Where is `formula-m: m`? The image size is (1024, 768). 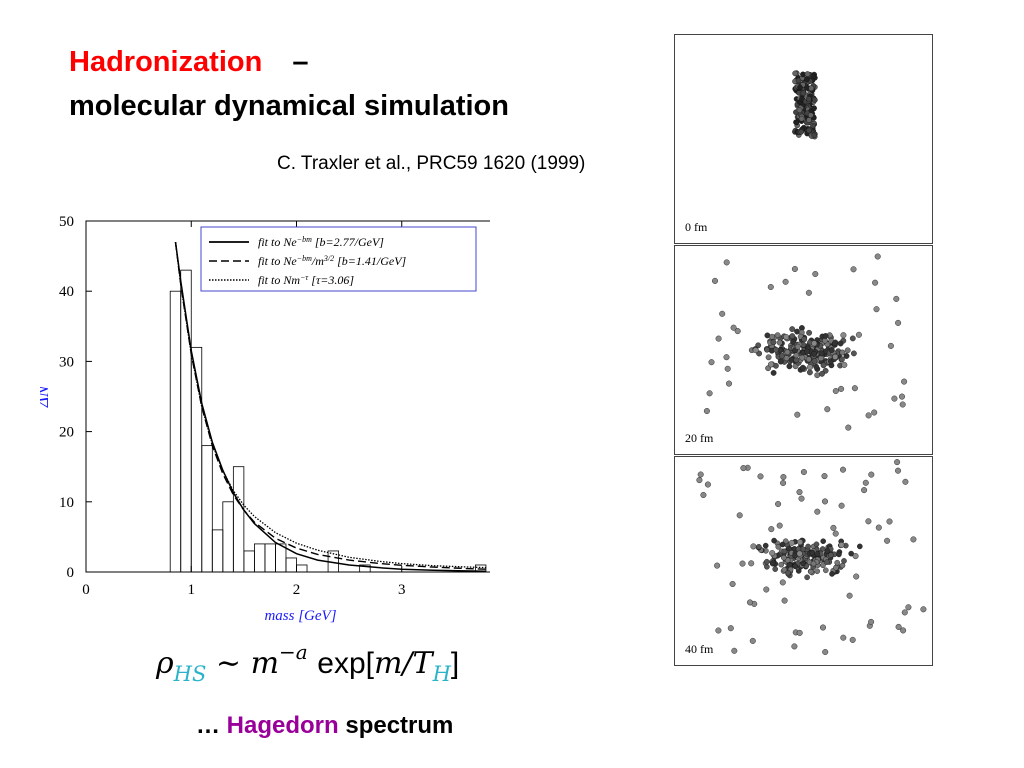 formula-m: m is located at coordinates (265, 663).